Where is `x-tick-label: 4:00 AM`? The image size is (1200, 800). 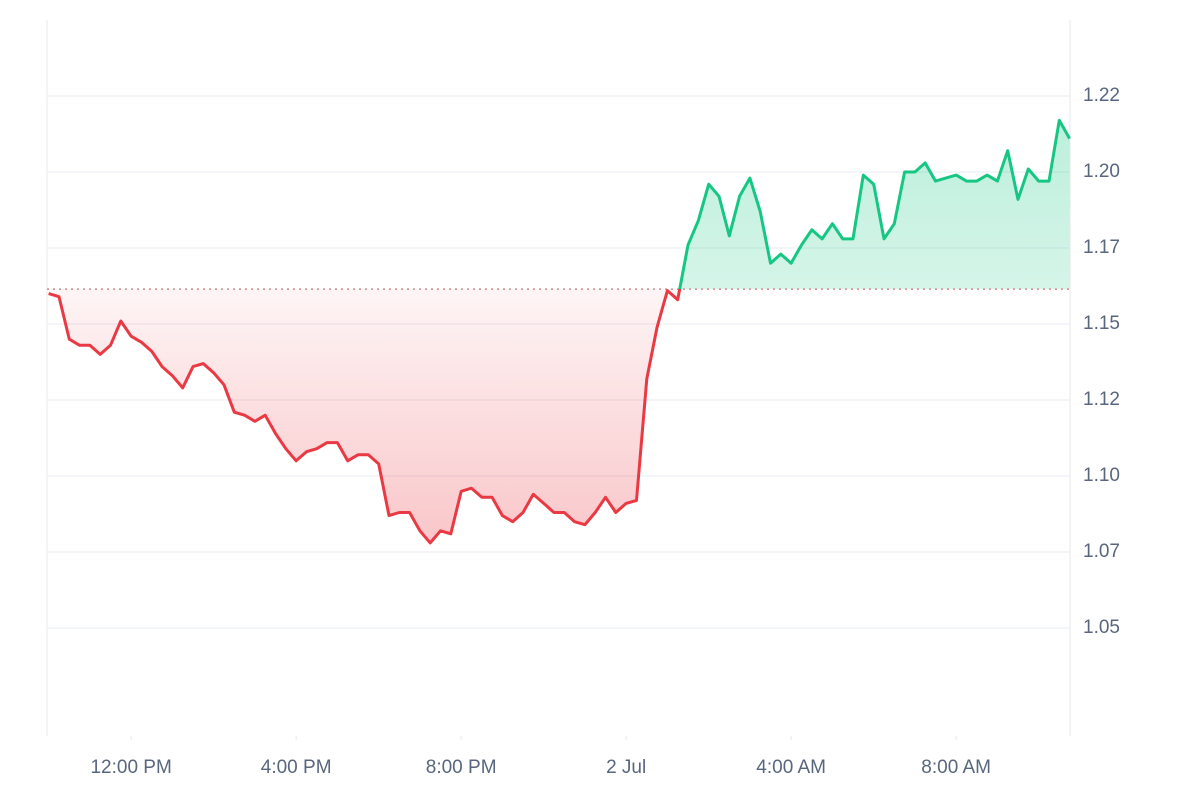 x-tick-label: 4:00 AM is located at coordinates (791, 767).